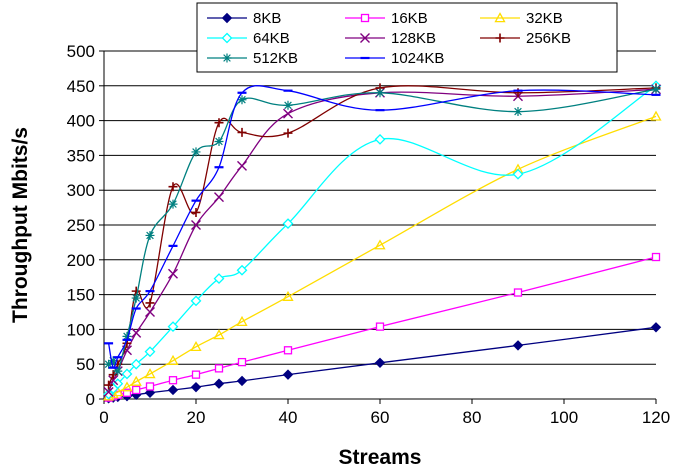  What do you see at coordinates (81, 121) in the screenshot?
I see `y-tick-label-400: 400` at bounding box center [81, 121].